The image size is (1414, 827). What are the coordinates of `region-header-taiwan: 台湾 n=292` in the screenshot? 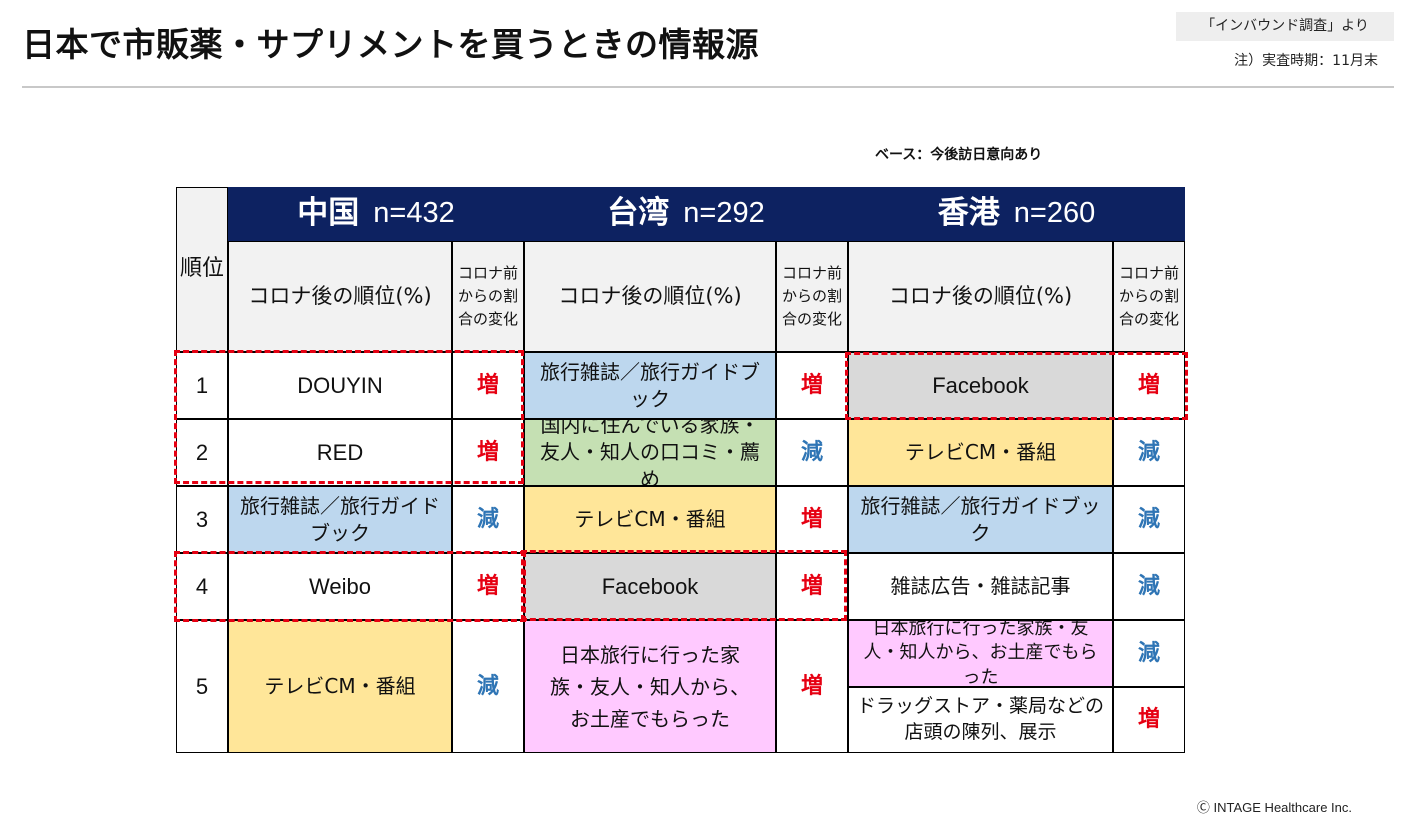 It's located at (686, 214).